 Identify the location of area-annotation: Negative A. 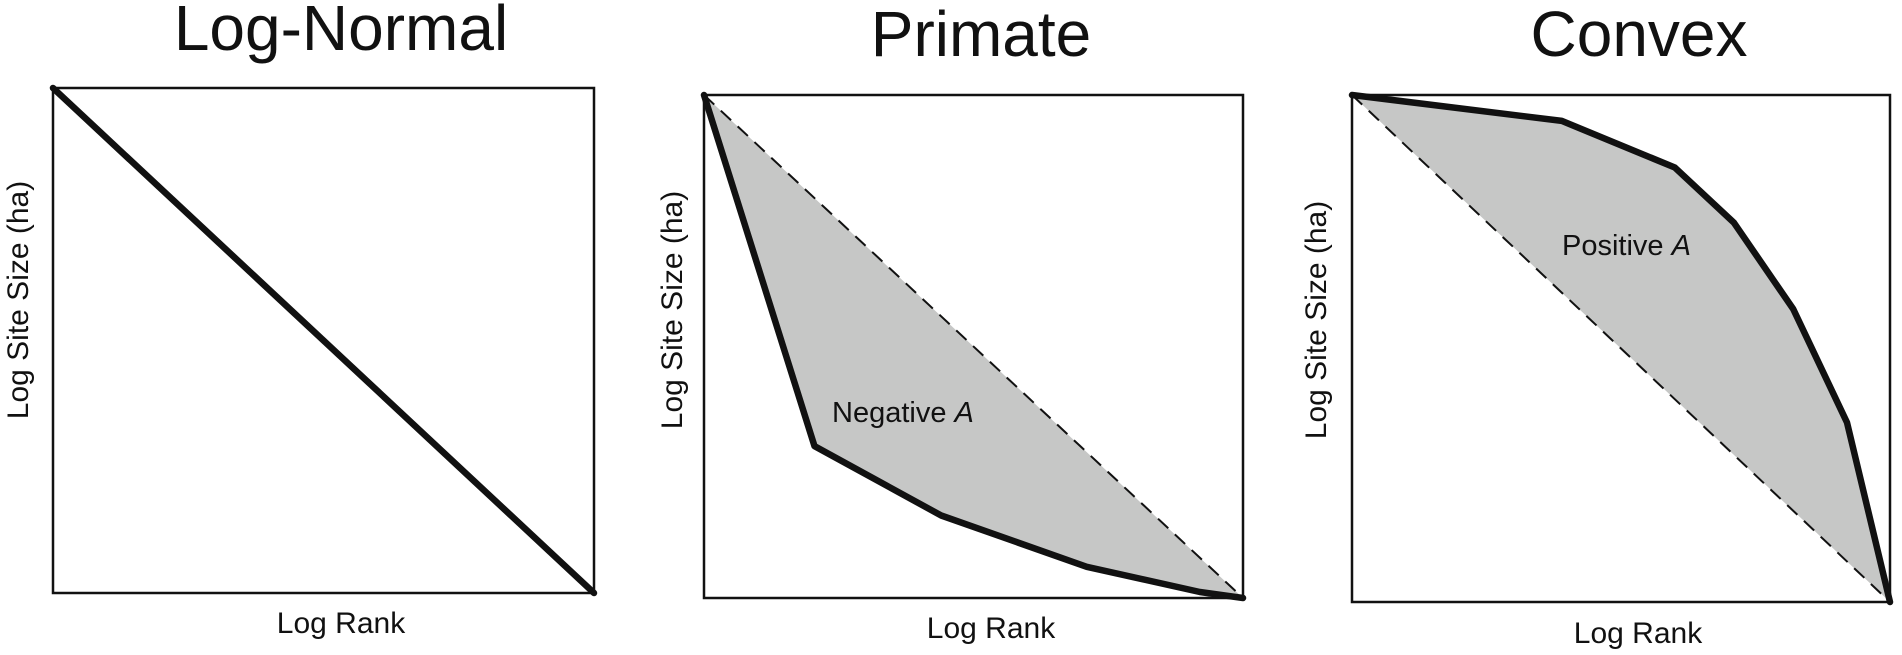
(903, 413).